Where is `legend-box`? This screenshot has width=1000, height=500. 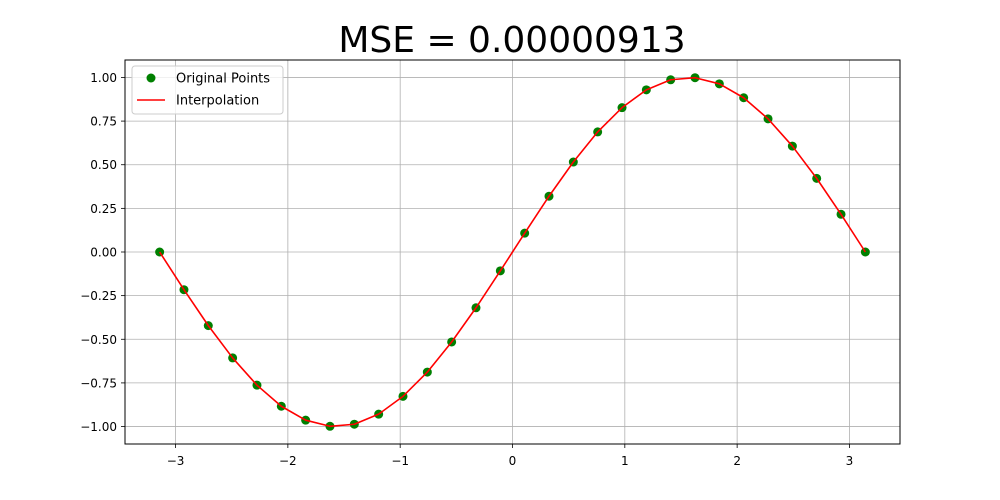 legend-box is located at coordinates (207, 90).